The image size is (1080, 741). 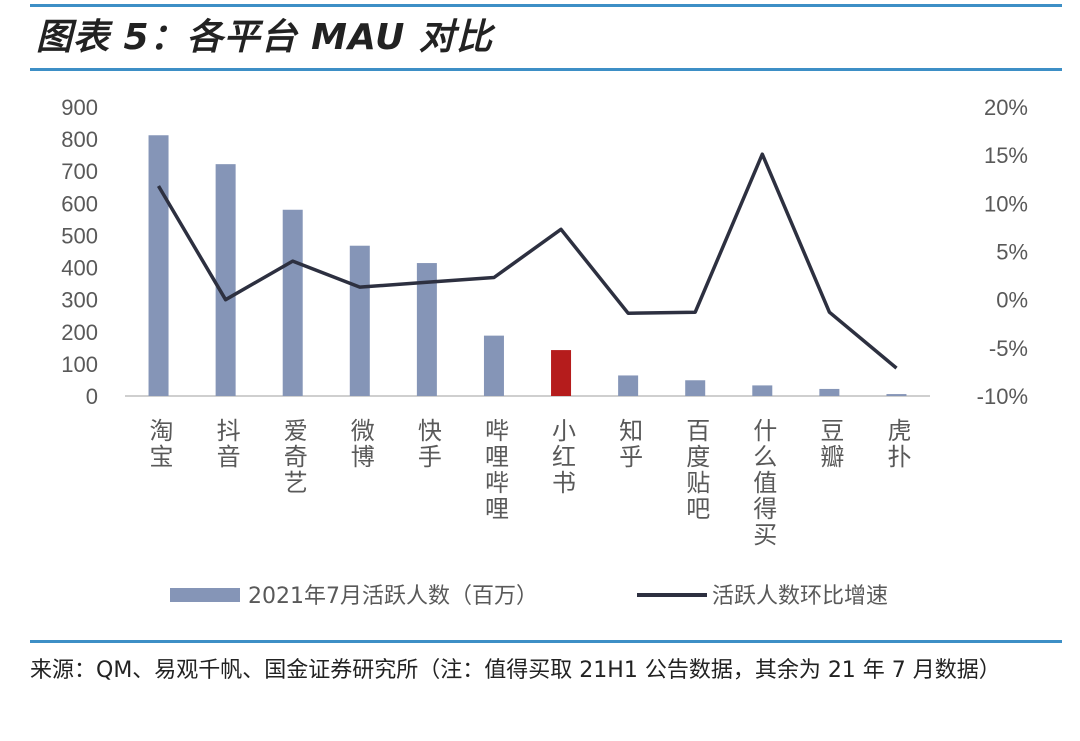 I want to click on bar-微博, so click(x=359, y=320).